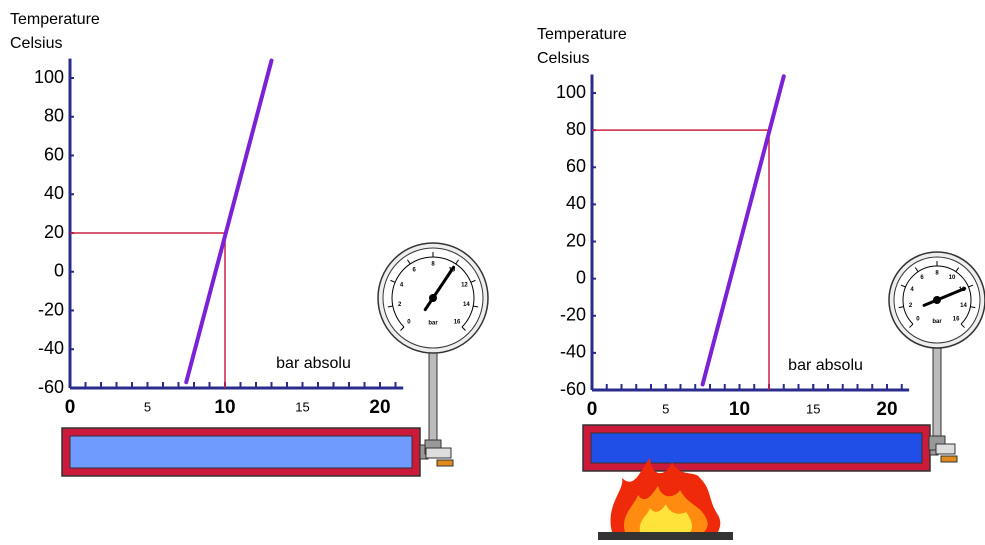  What do you see at coordinates (952, 278) in the screenshot?
I see `gauge-tick-label: 10` at bounding box center [952, 278].